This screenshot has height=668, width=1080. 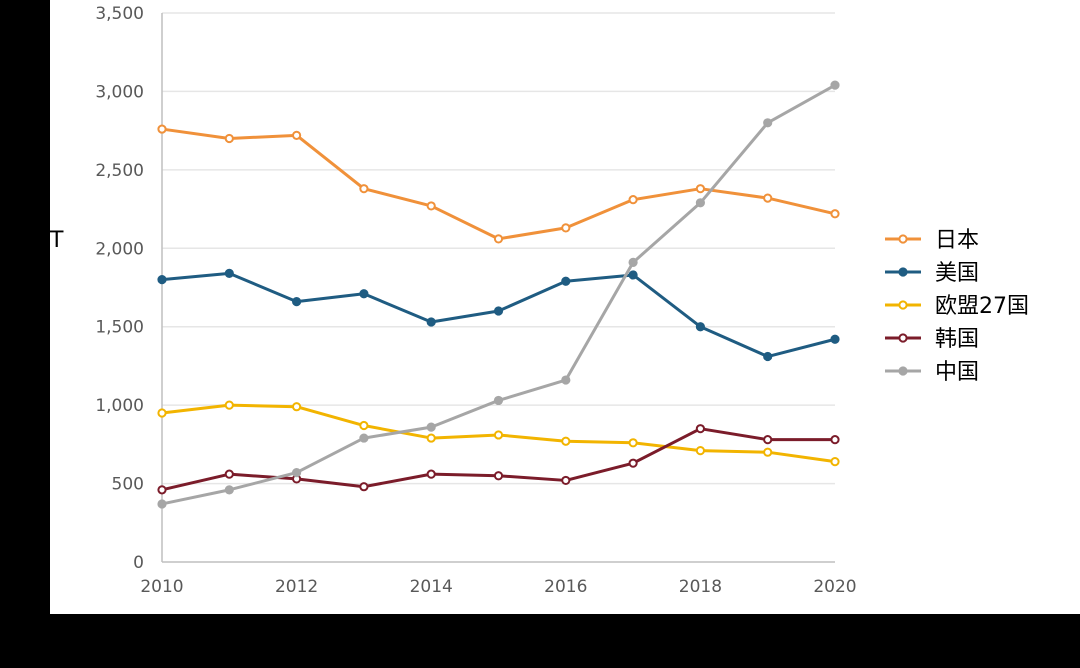 What do you see at coordinates (565, 587) in the screenshot?
I see `x-tick-label: 2016` at bounding box center [565, 587].